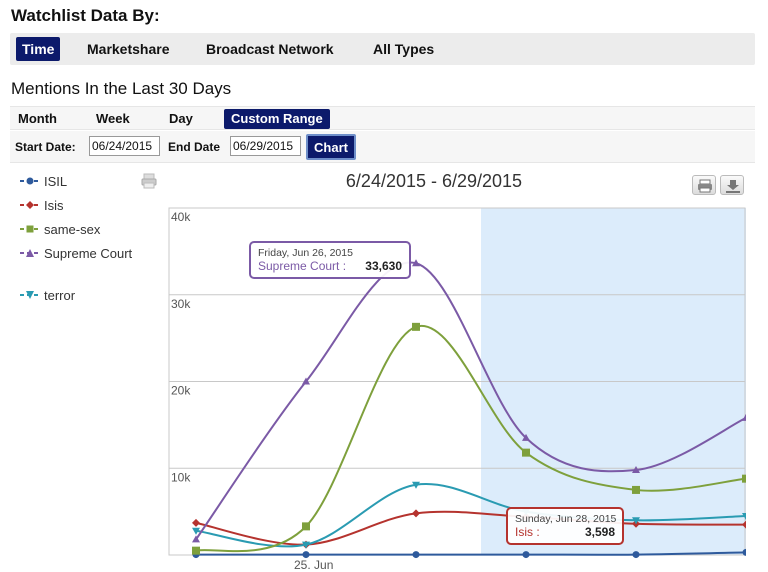 The image size is (768, 572). What do you see at coordinates (265, 146) in the screenshot?
I see `end-date-input` at bounding box center [265, 146].